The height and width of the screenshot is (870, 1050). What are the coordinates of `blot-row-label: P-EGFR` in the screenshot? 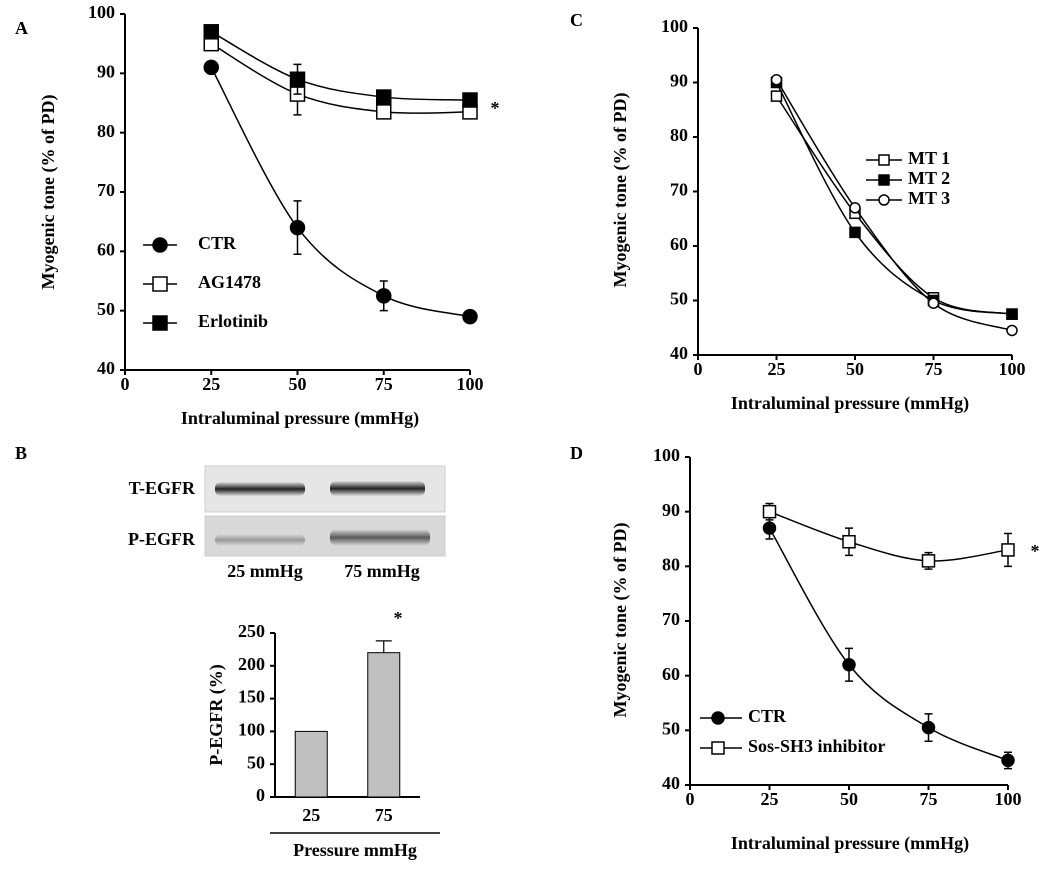 It's located at (162, 539).